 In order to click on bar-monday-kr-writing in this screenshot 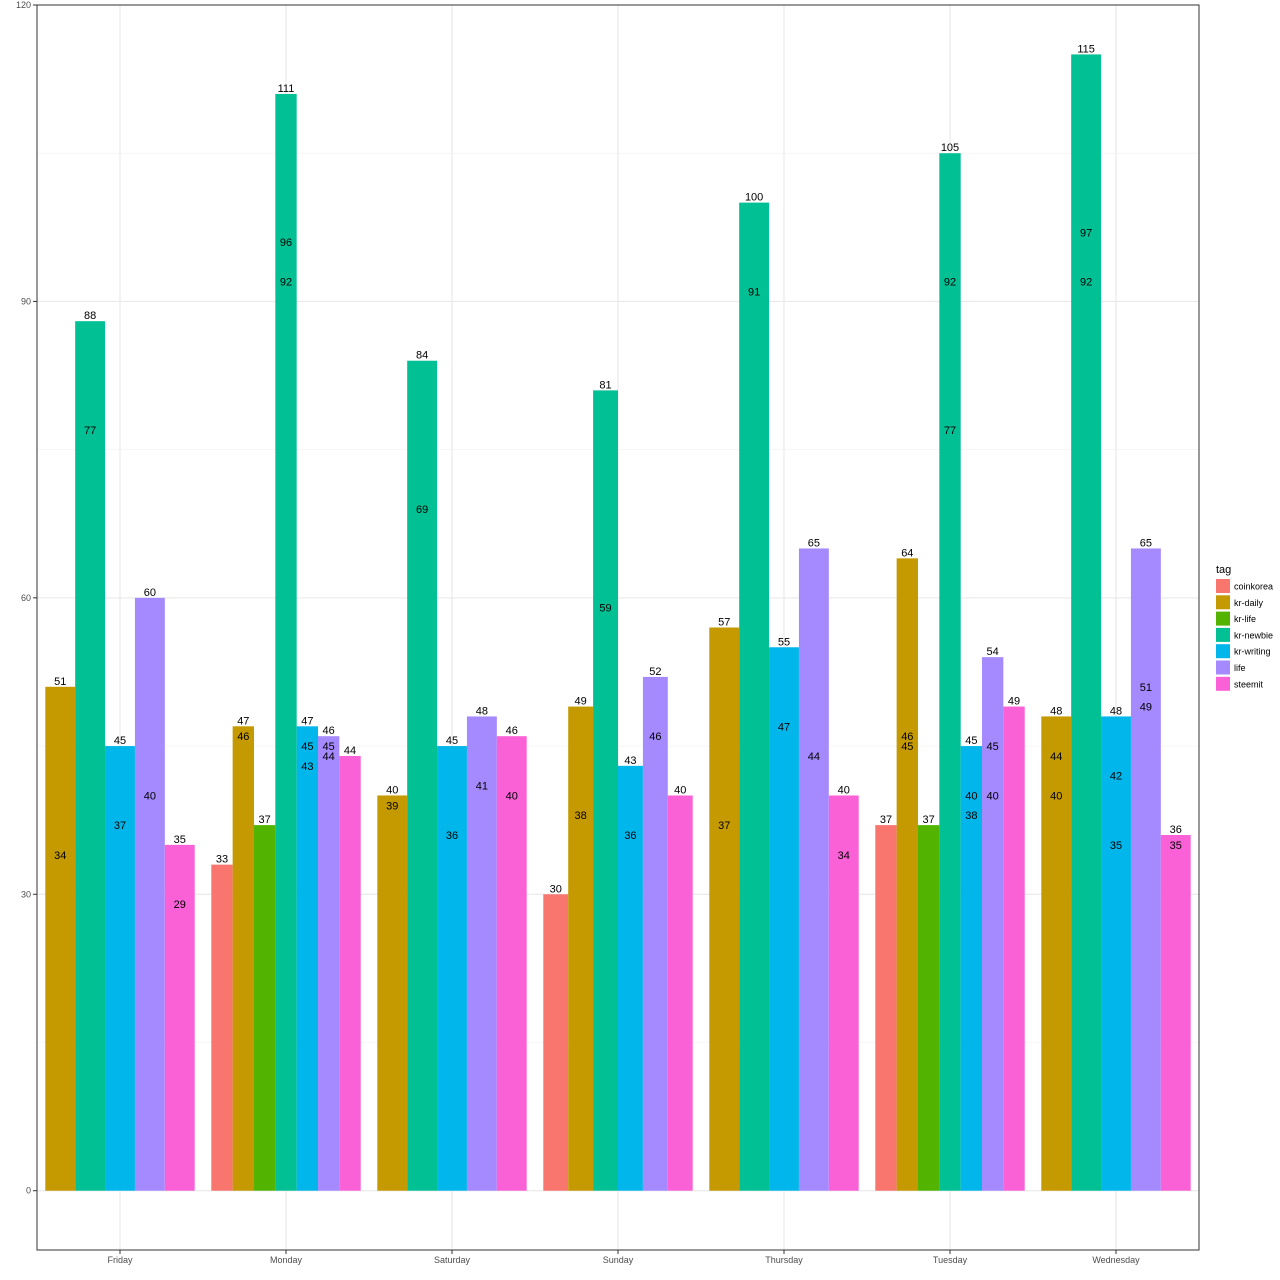, I will do `click(307, 958)`.